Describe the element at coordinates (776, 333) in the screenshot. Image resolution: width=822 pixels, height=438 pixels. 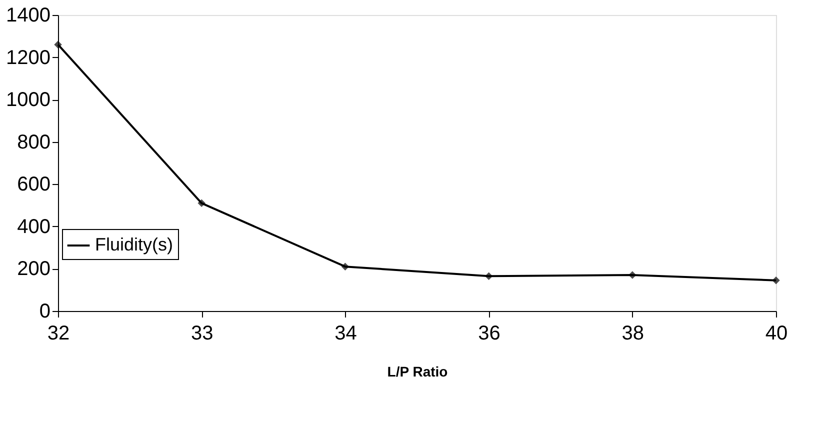
I see `x-tick-label: 40` at that location.